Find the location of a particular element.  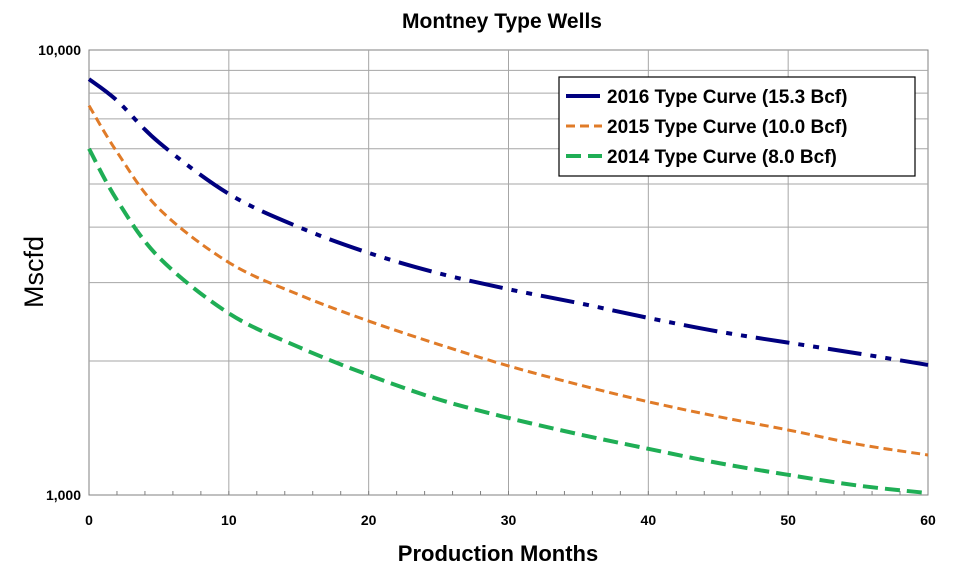

x-tick-label: 0 is located at coordinates (89, 520).